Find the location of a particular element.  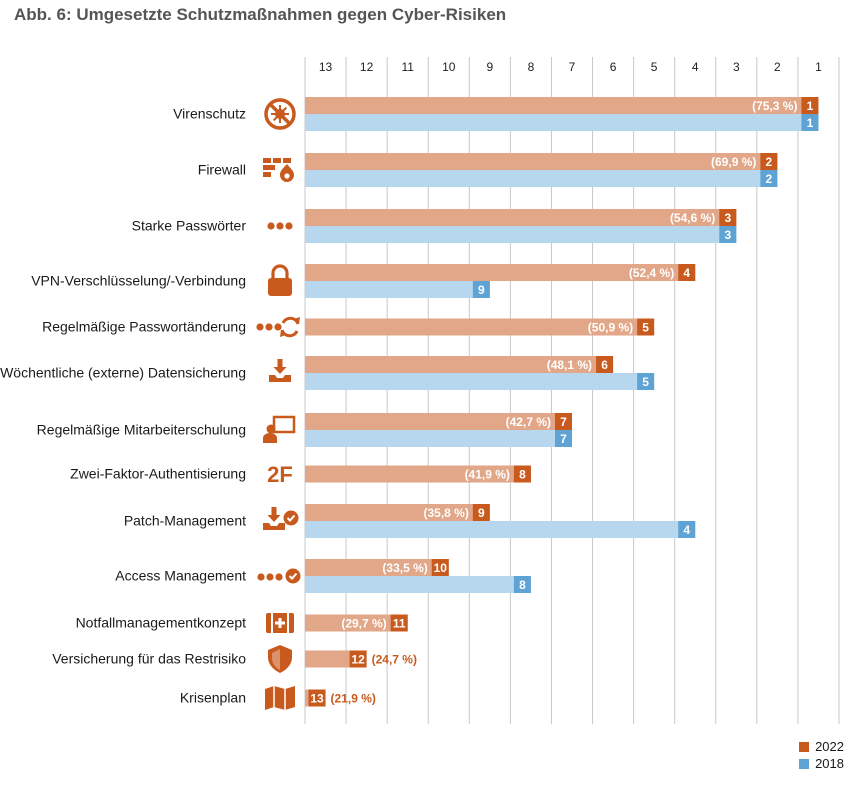

tick-label-7: 7 is located at coordinates (572, 67).